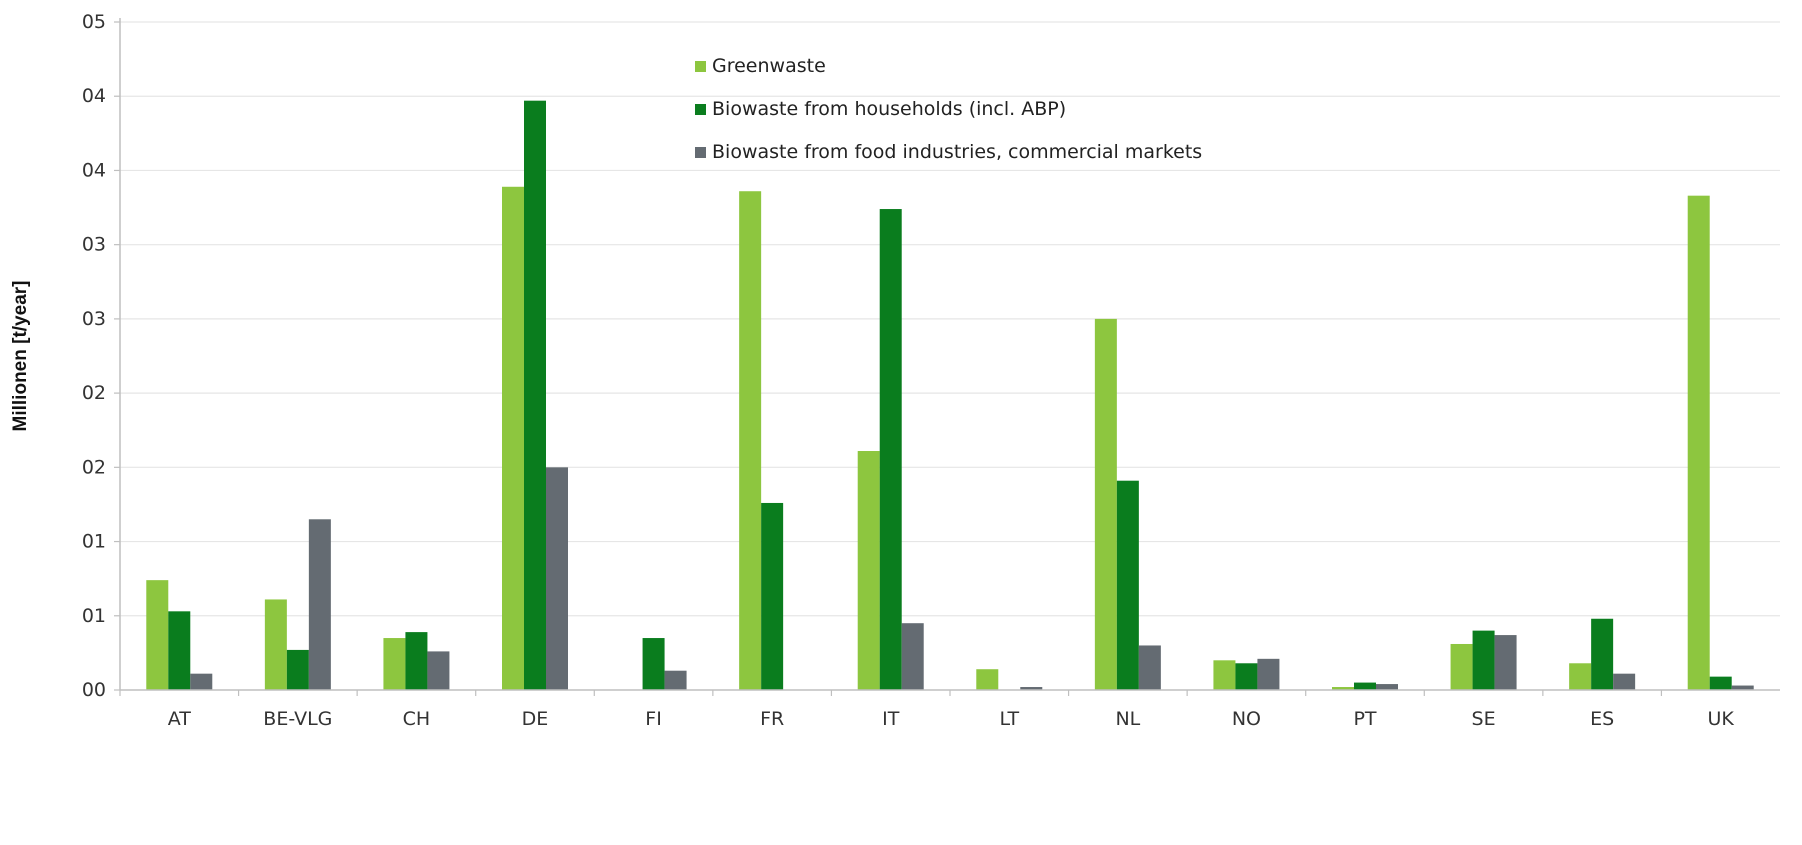 This screenshot has height=845, width=1802. What do you see at coordinates (417, 719) in the screenshot?
I see `x-tick-label: CH` at bounding box center [417, 719].